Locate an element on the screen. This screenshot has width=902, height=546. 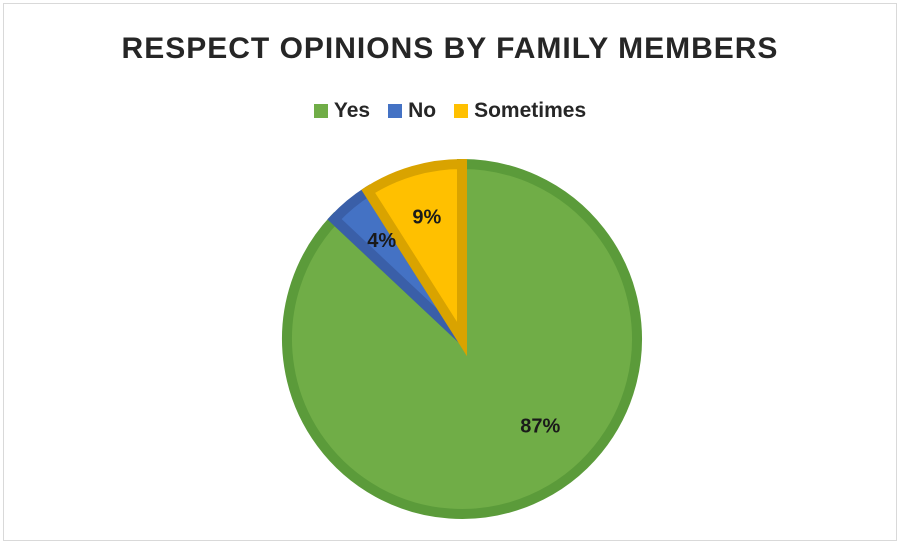
pie-slice-sometimes is located at coordinates (414, 257).